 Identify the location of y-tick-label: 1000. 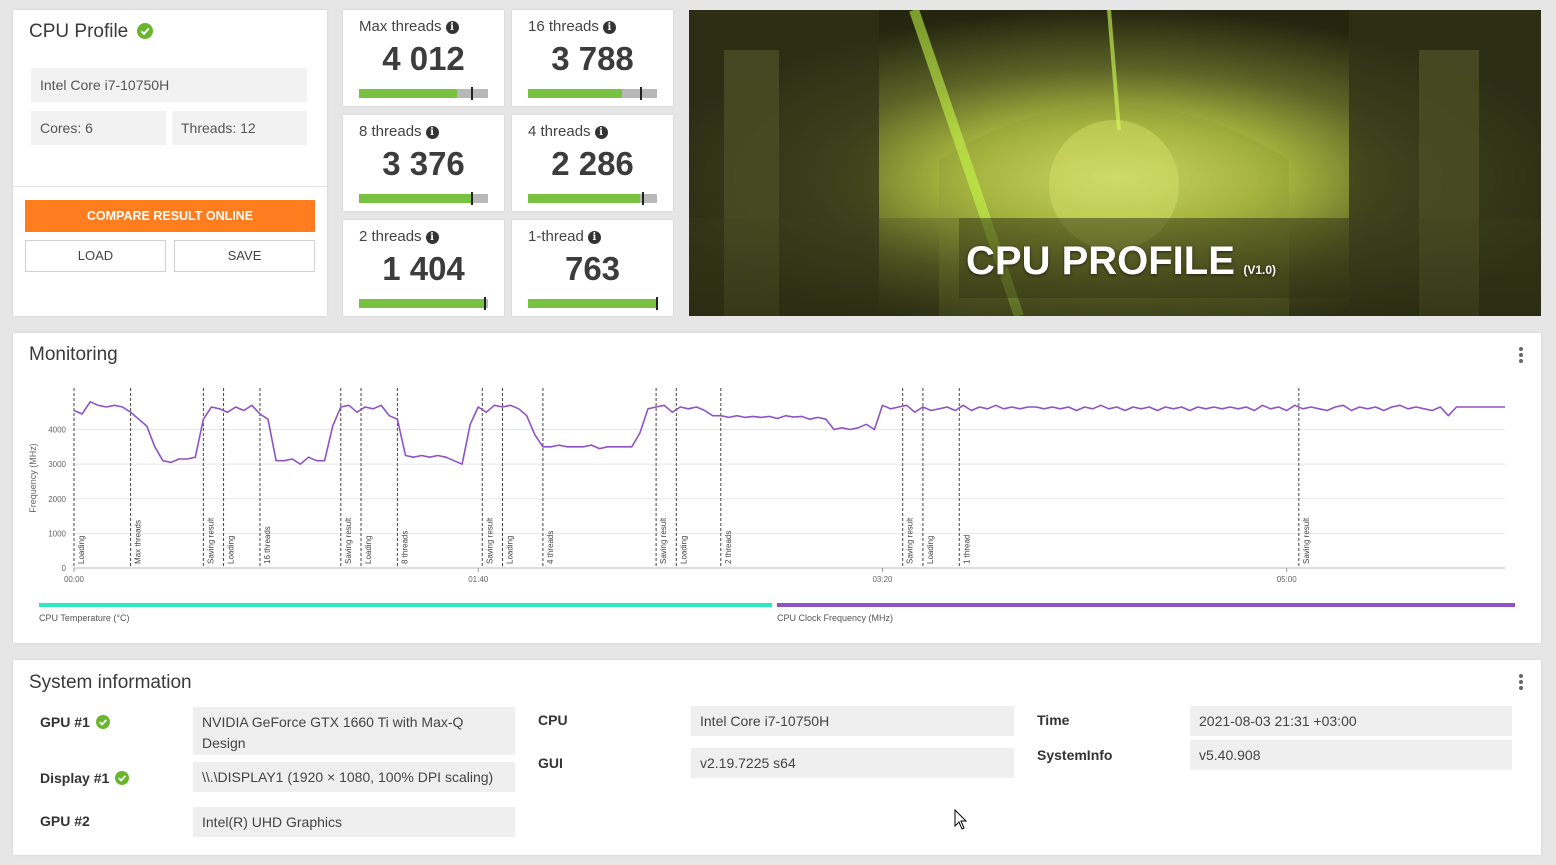
(57, 533).